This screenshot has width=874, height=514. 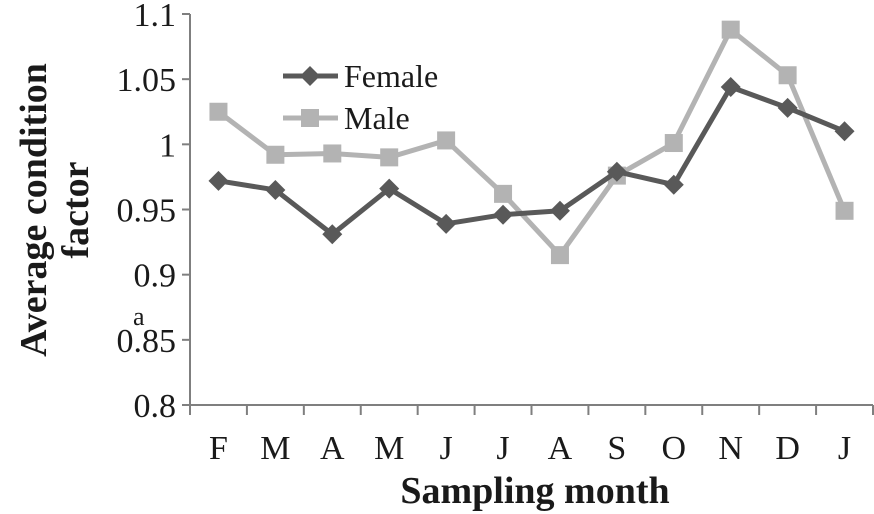 I want to click on y-tick-label: 1, so click(x=167, y=145).